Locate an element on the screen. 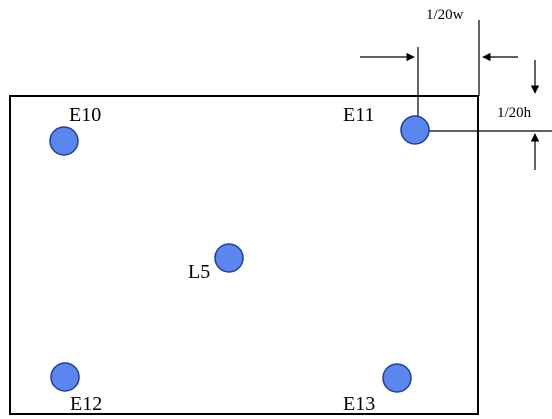  electrode-l5-dot is located at coordinates (229, 258).